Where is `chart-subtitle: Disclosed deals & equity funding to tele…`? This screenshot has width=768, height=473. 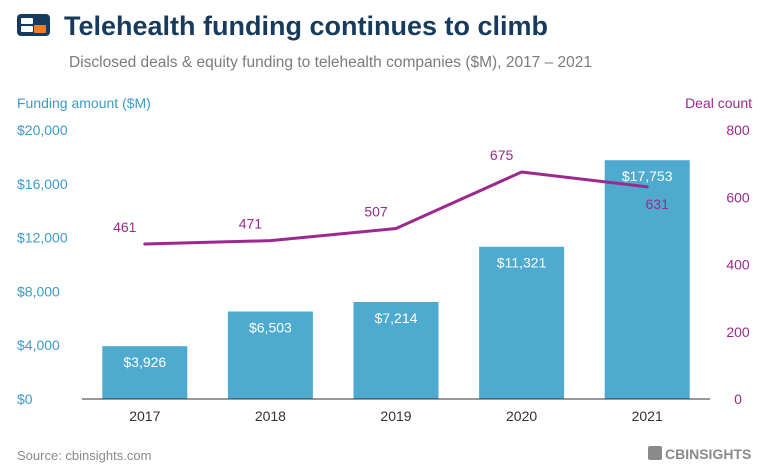
chart-subtitle: Disclosed deals & equity funding to tele… is located at coordinates (330, 62).